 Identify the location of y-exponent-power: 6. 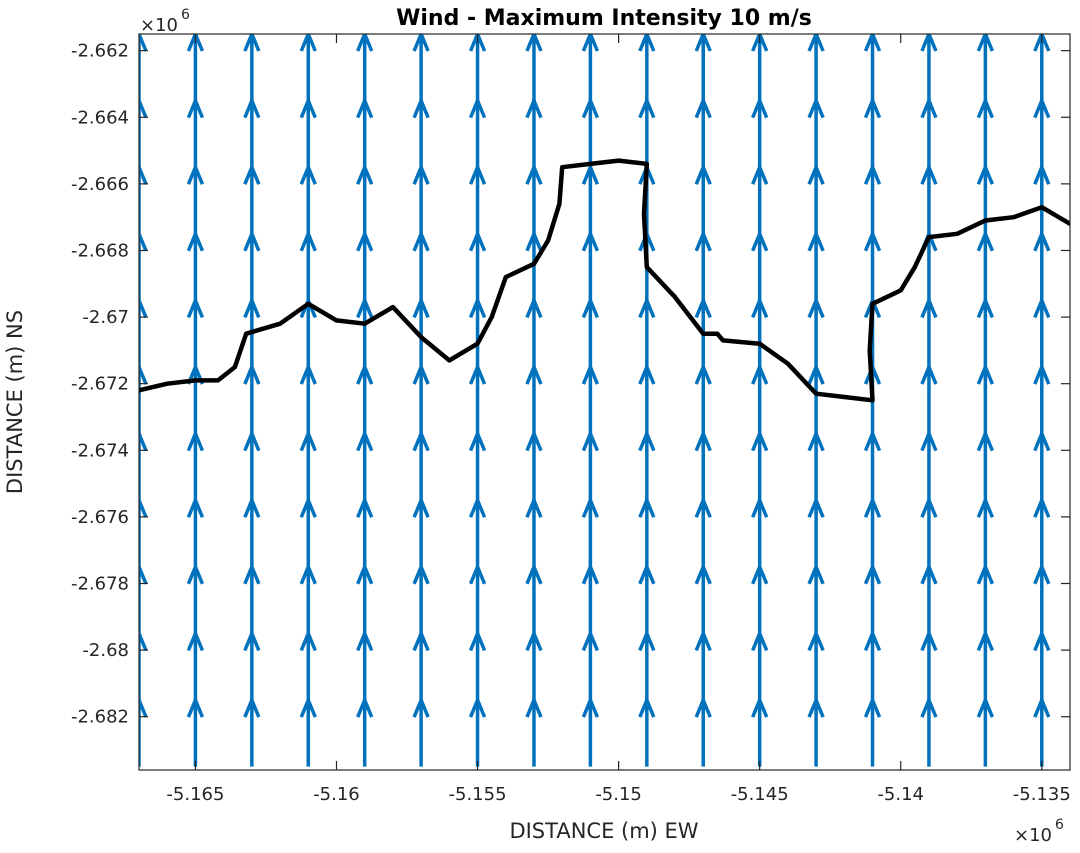
(185, 15).